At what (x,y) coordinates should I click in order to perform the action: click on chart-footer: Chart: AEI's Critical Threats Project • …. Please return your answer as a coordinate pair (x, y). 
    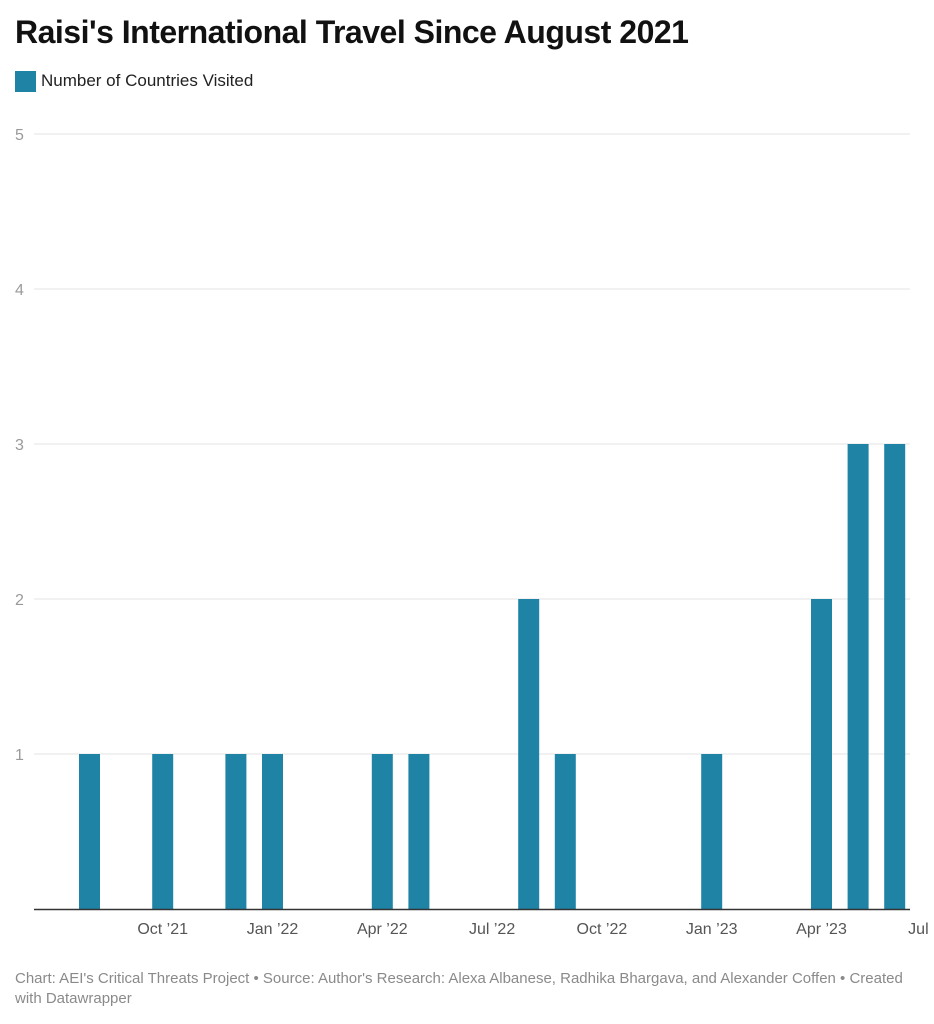
    Looking at the image, I should click on (459, 988).